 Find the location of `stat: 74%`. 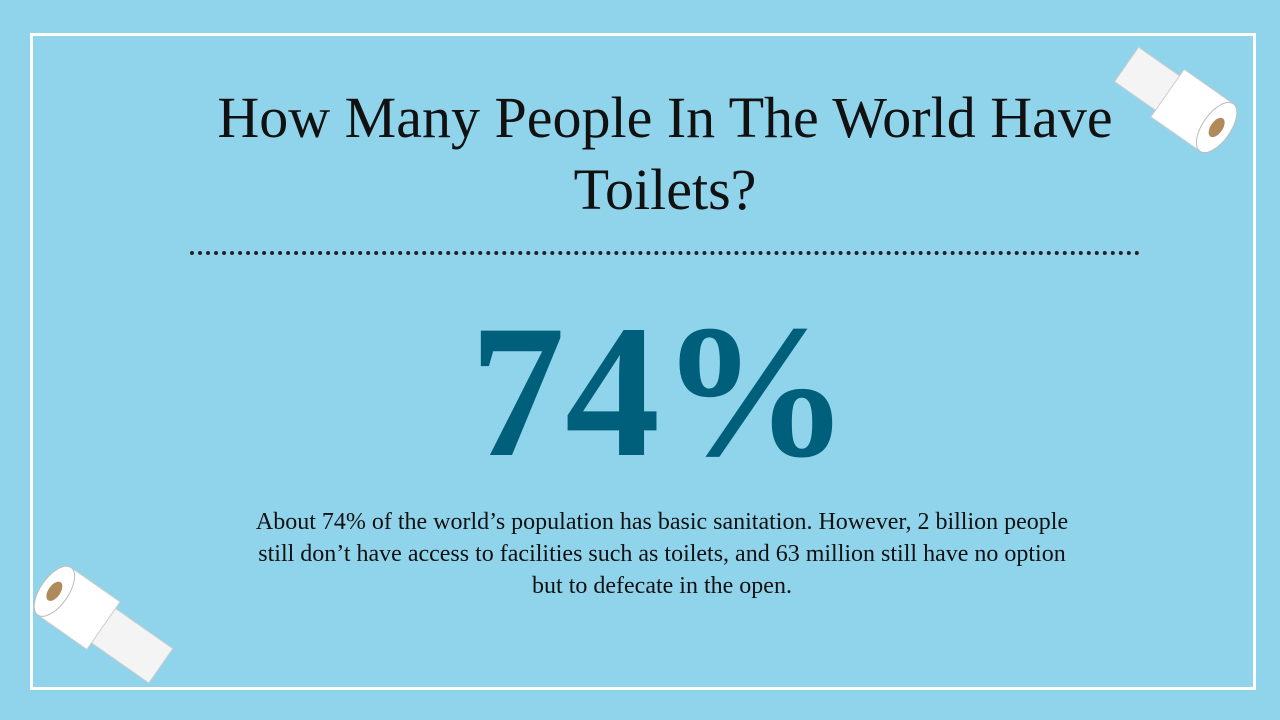

stat: 74% is located at coordinates (660, 392).